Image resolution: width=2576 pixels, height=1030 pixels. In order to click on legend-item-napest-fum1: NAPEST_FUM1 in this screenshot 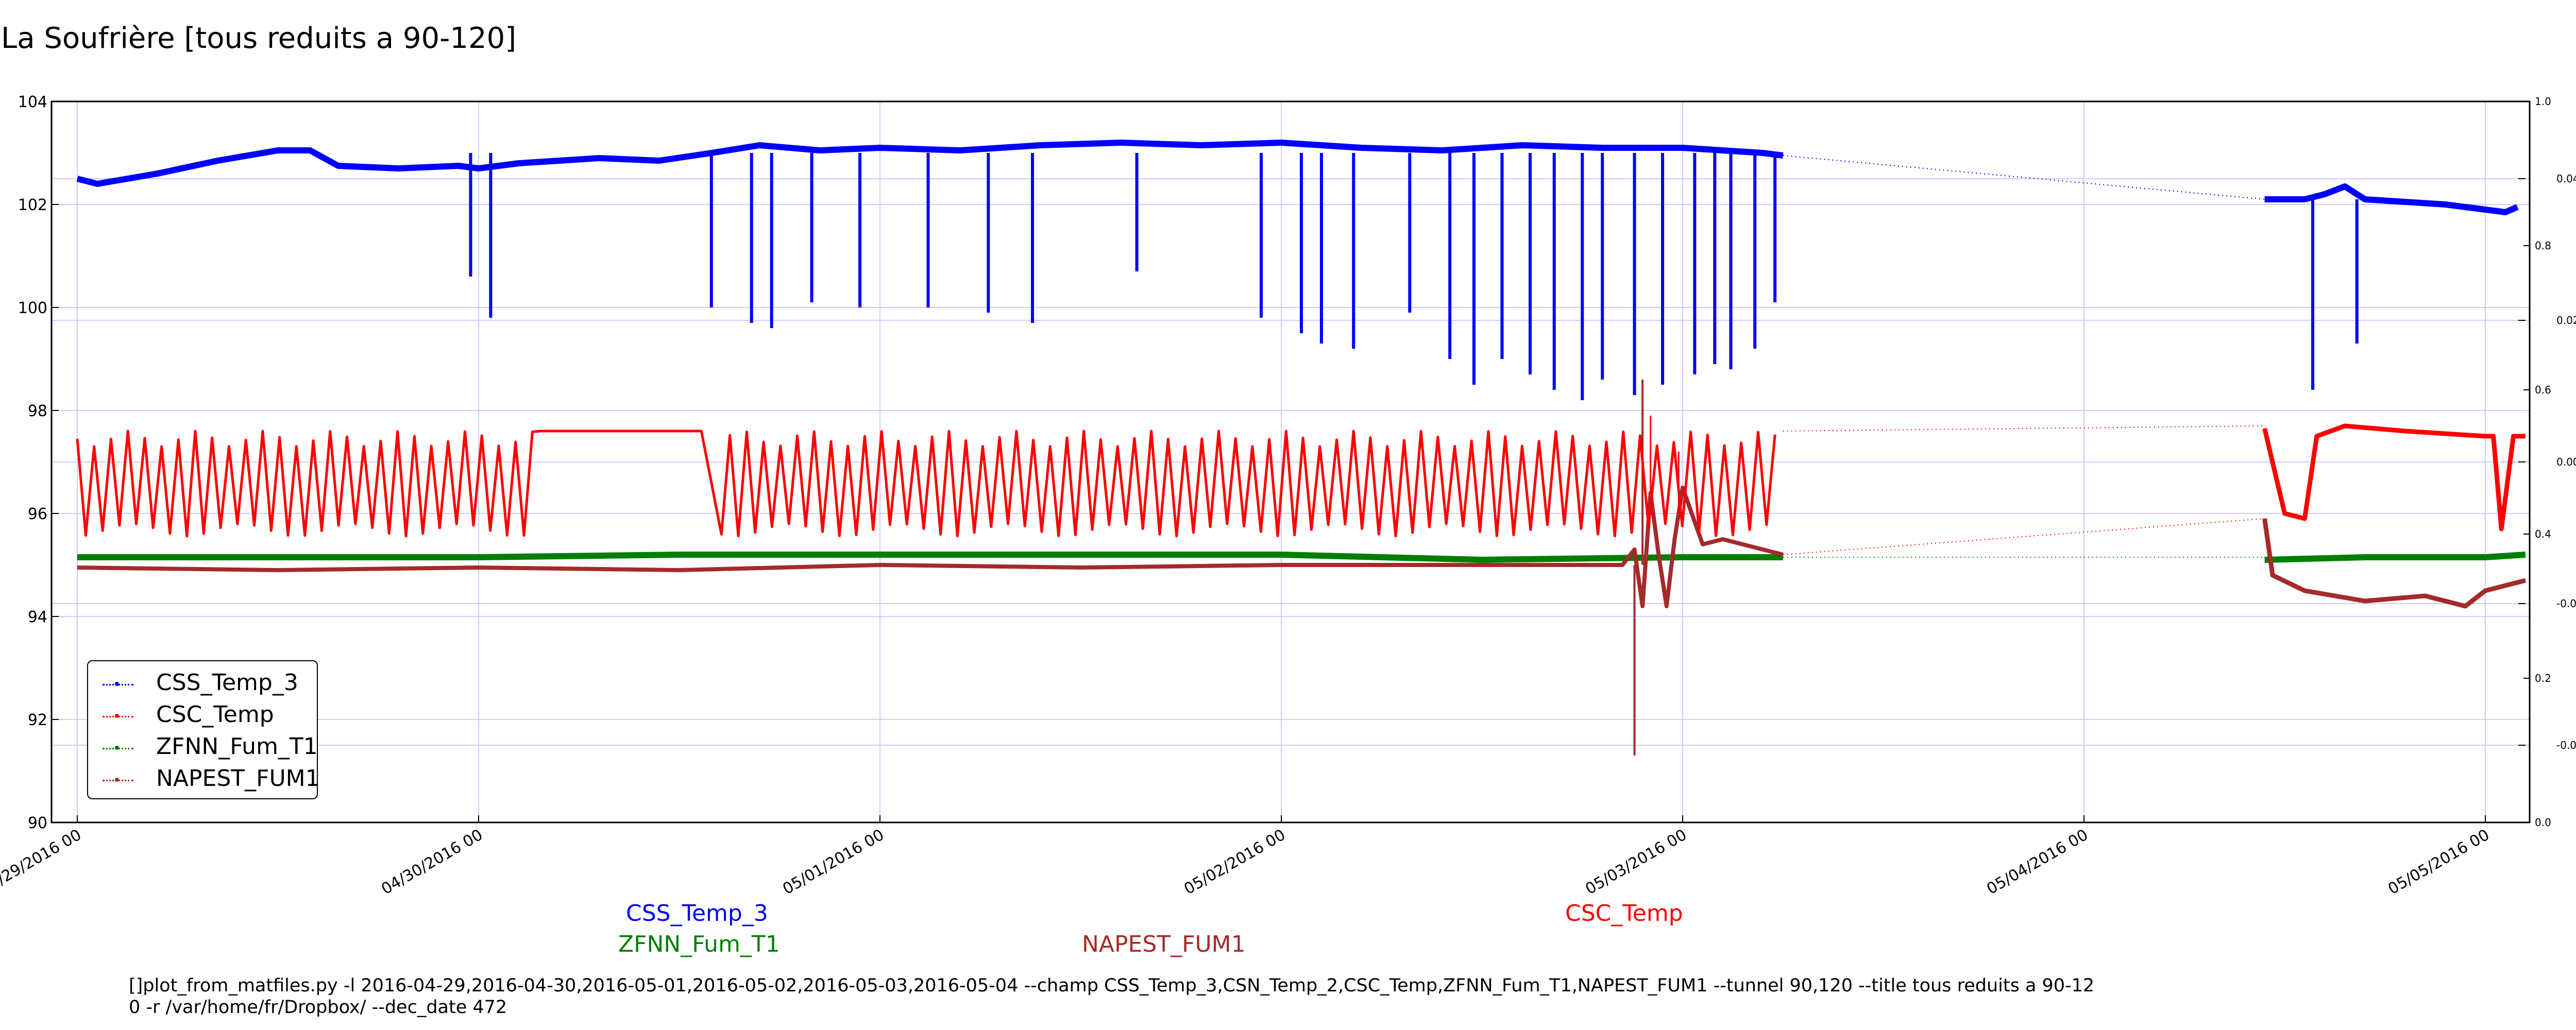, I will do `click(204, 780)`.